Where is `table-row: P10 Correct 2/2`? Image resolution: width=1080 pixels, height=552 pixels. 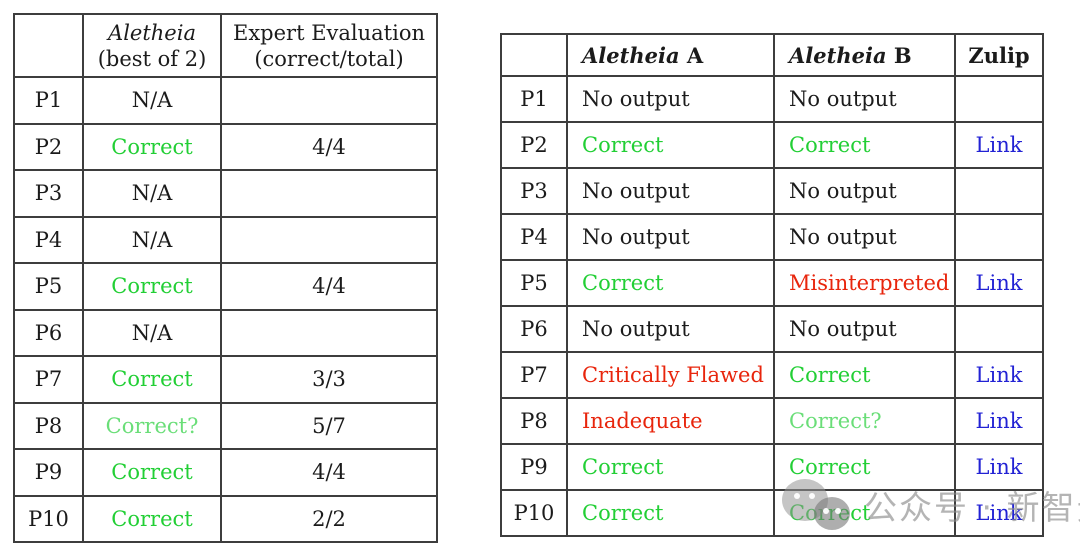
table-row: P10 Correct 2/2 is located at coordinates (225, 518).